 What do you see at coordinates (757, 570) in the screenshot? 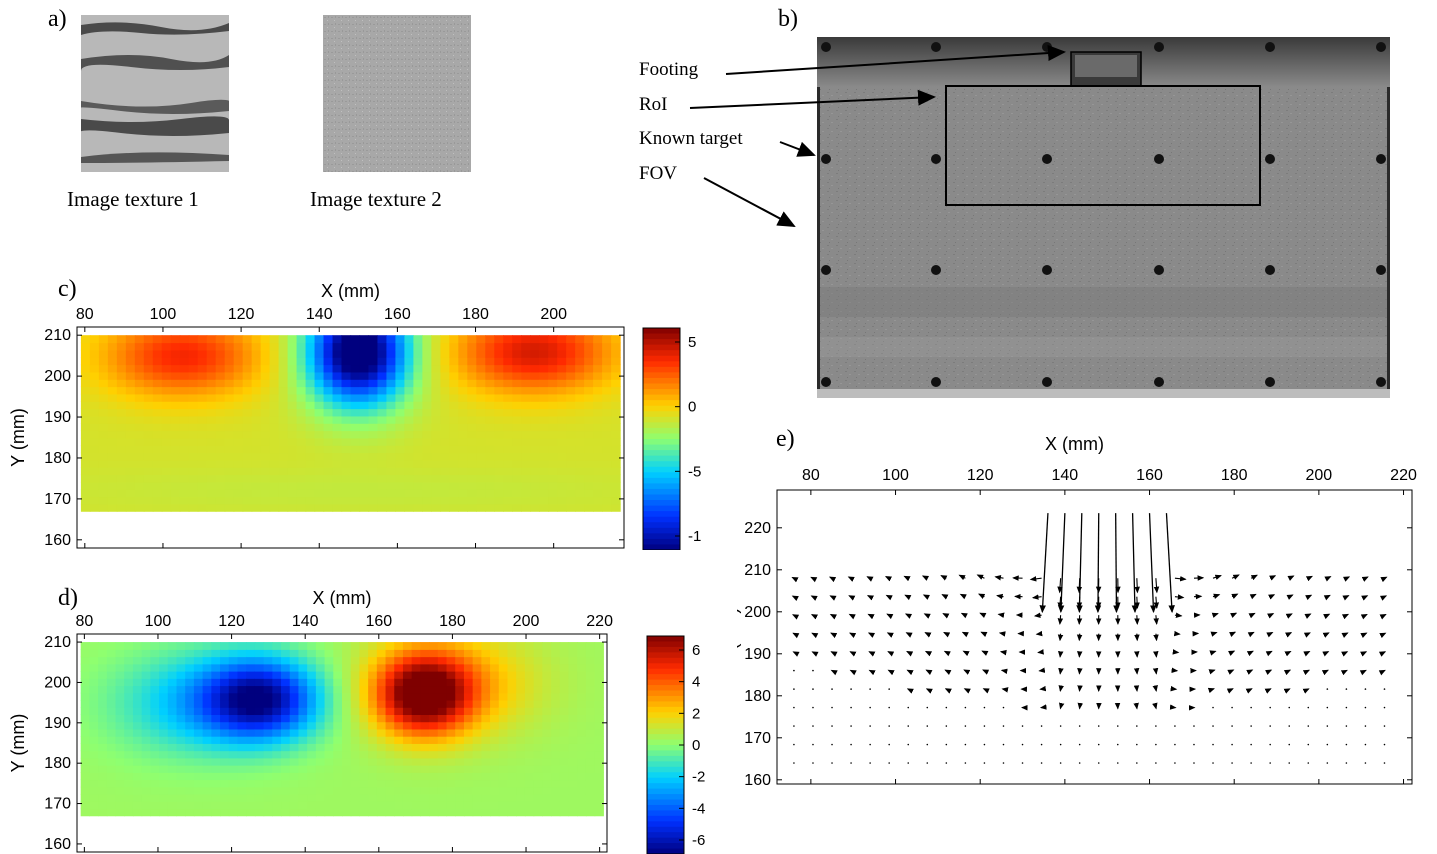
I see `y-tick-label: 210` at bounding box center [757, 570].